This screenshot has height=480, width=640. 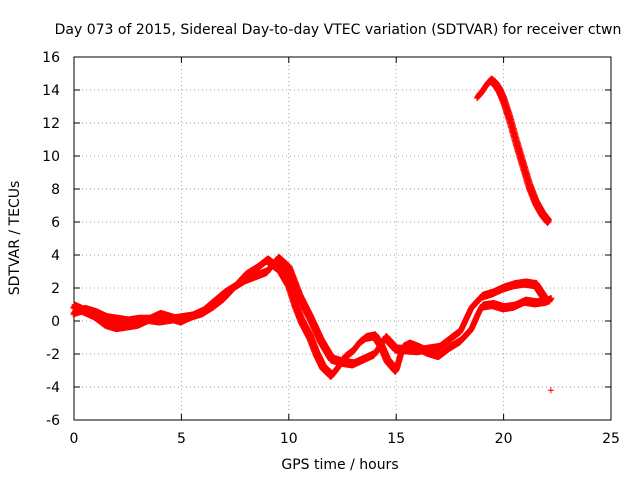 What do you see at coordinates (55, 256) in the screenshot?
I see `y-tick-label: 4` at bounding box center [55, 256].